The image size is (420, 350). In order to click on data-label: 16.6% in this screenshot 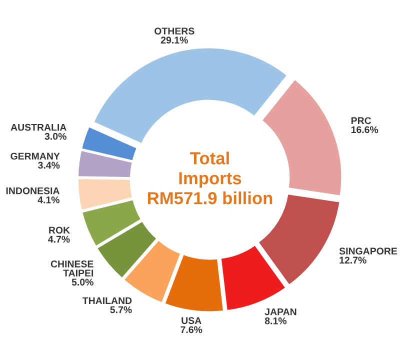, I will do `click(364, 130)`.